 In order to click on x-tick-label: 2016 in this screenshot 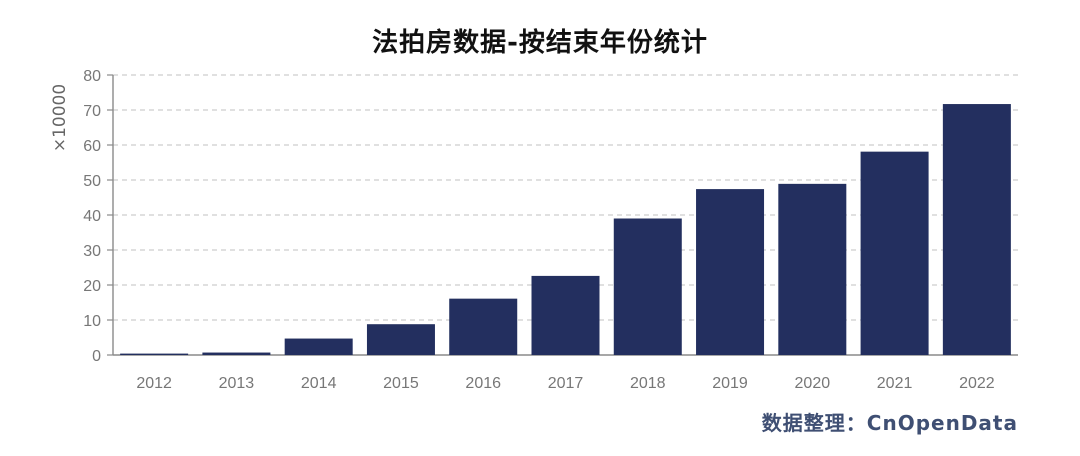, I will do `click(483, 383)`.